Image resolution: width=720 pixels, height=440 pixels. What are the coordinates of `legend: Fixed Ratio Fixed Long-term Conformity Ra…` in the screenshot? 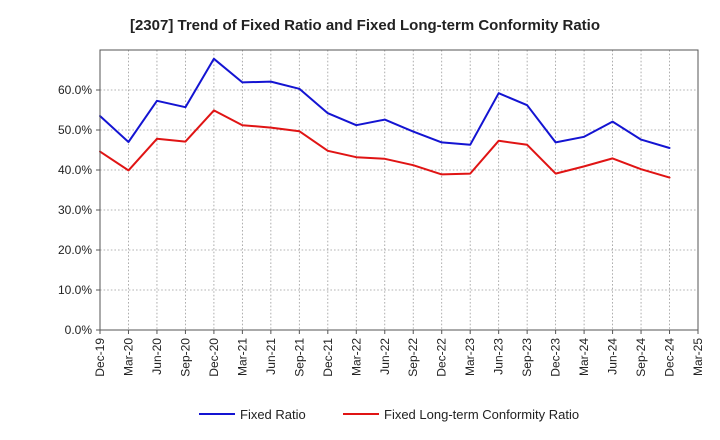 It's located at (389, 414).